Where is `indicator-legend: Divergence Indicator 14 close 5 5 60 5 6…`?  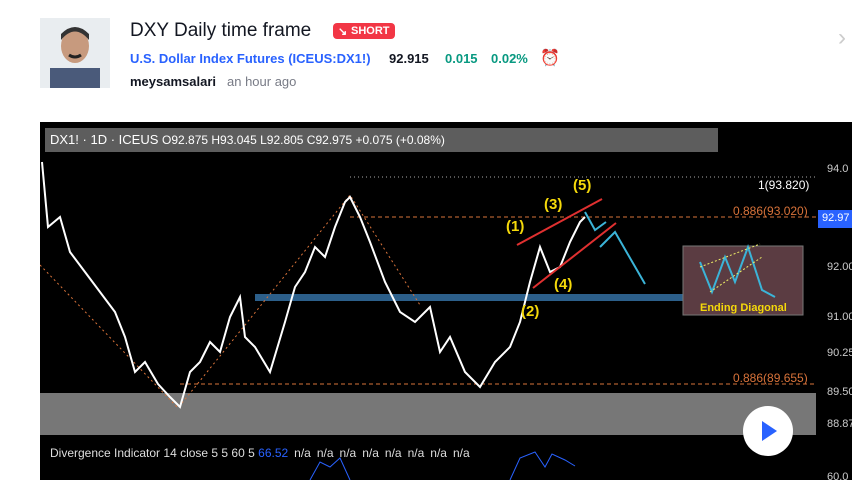
indicator-legend: Divergence Indicator 14 close 5 5 60 5 6… is located at coordinates (260, 453).